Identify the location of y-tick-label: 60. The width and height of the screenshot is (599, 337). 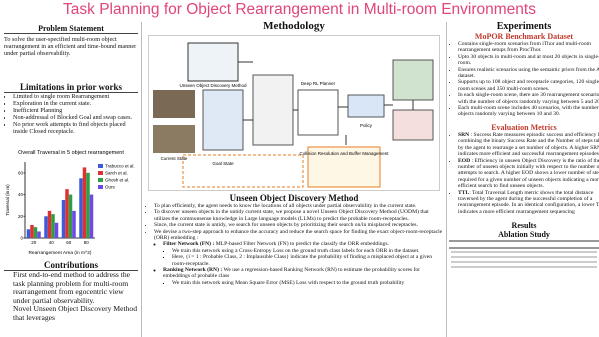
(21, 172).